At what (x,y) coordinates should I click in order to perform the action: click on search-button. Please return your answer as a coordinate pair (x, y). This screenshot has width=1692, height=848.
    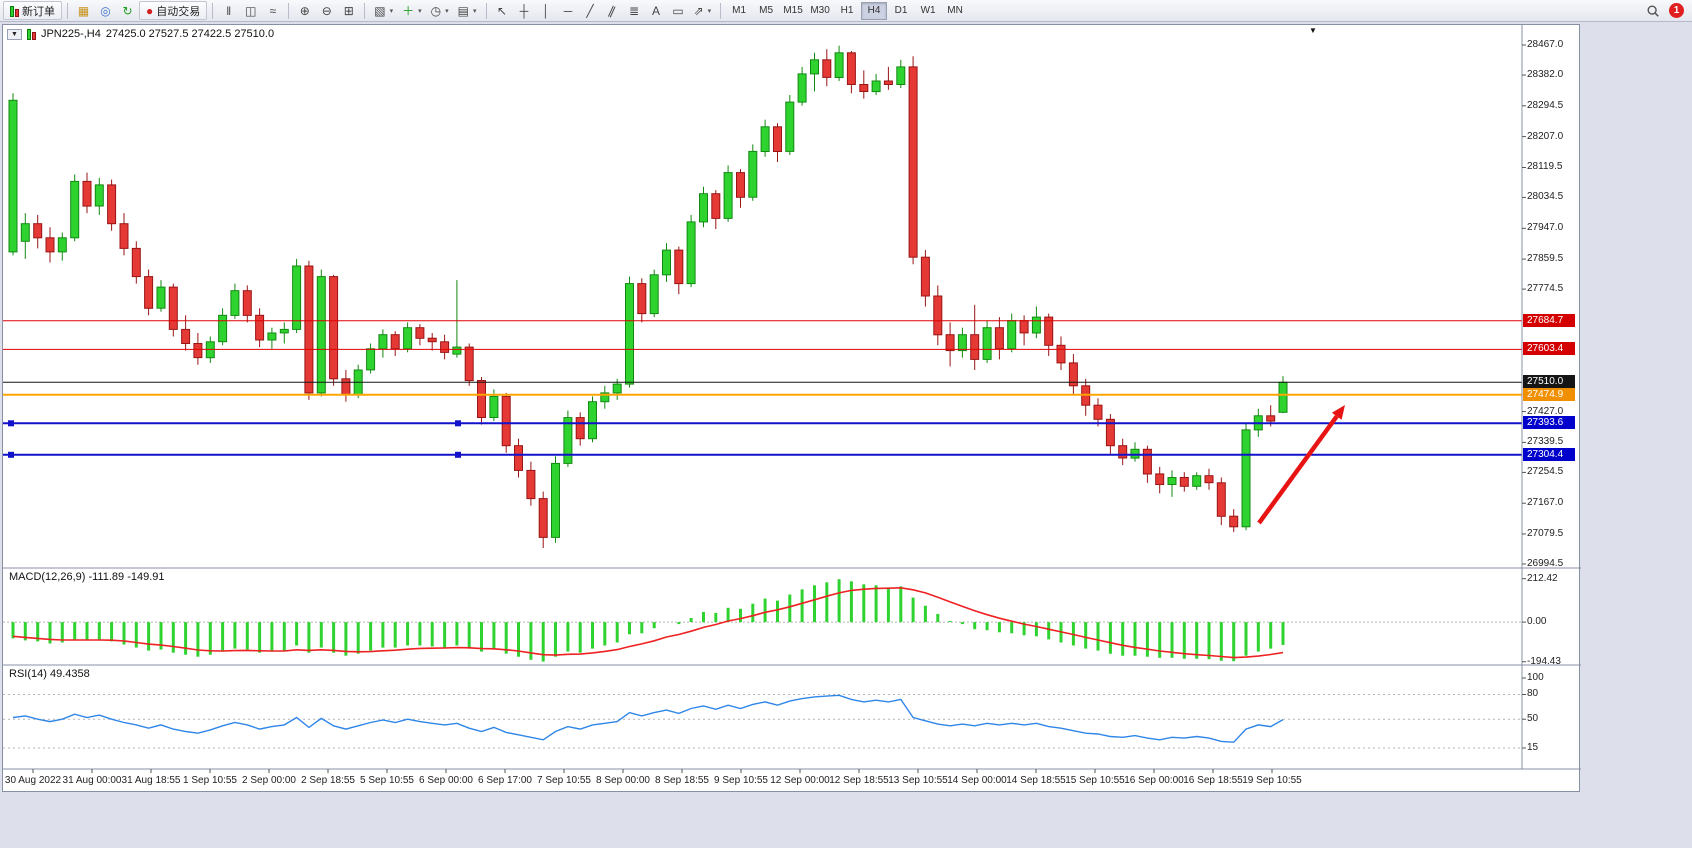
    Looking at the image, I should click on (1653, 10).